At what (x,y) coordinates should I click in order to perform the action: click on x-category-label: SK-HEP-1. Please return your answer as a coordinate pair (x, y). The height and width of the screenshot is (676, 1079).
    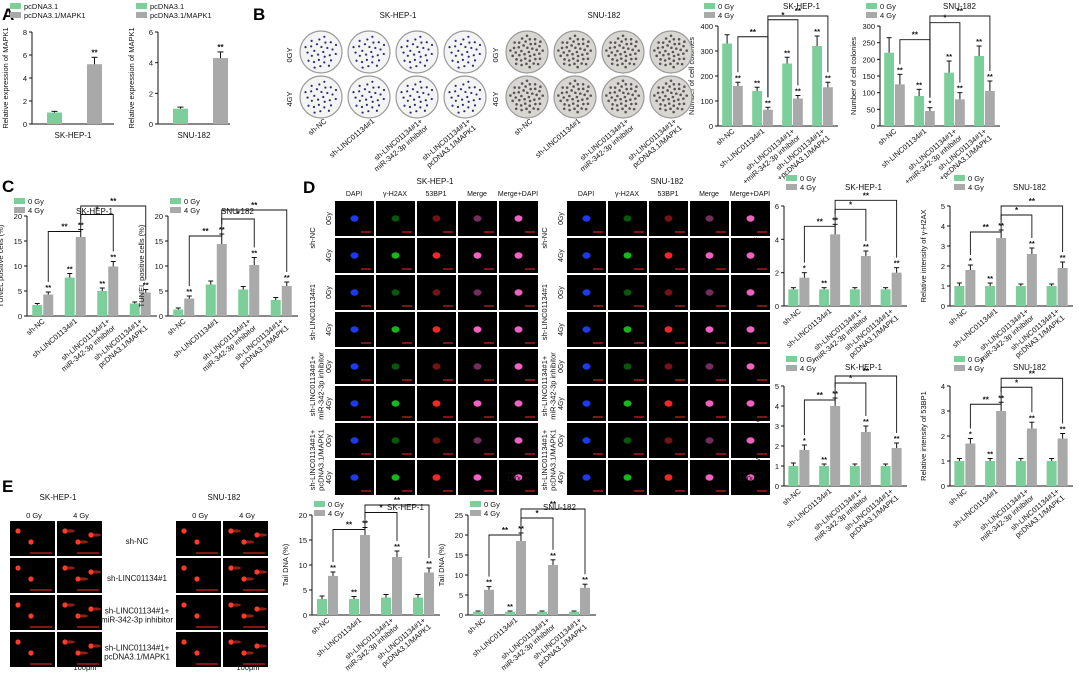
    Looking at the image, I should click on (73, 135).